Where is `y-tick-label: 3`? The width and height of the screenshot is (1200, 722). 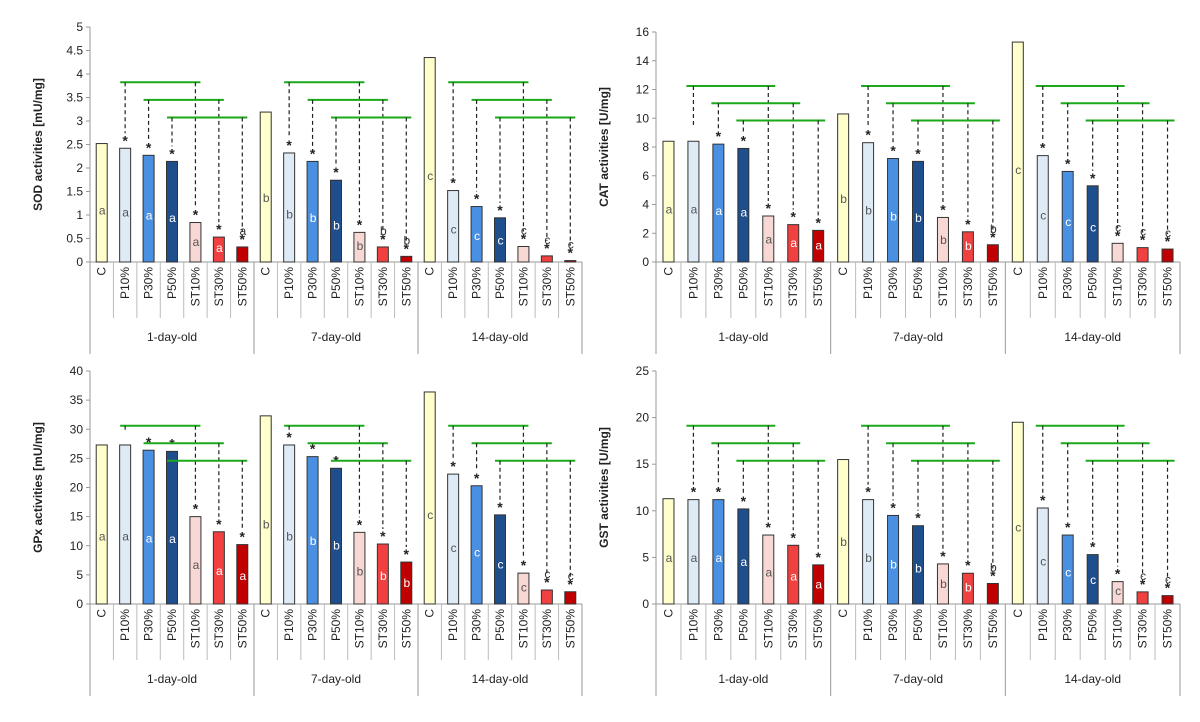
y-tick-label: 3 is located at coordinates (79, 121).